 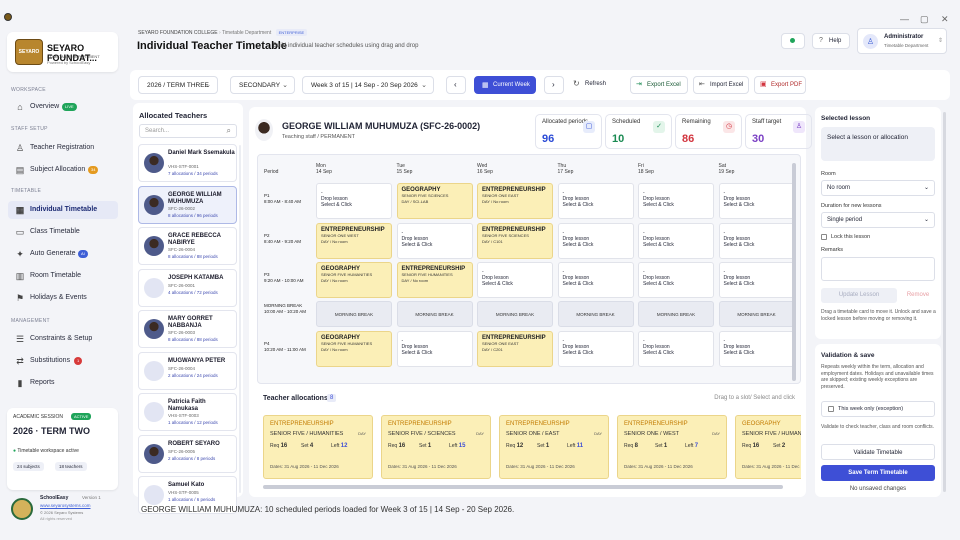 I want to click on import-excel-button: ⇤ Import Excel, so click(x=721, y=85).